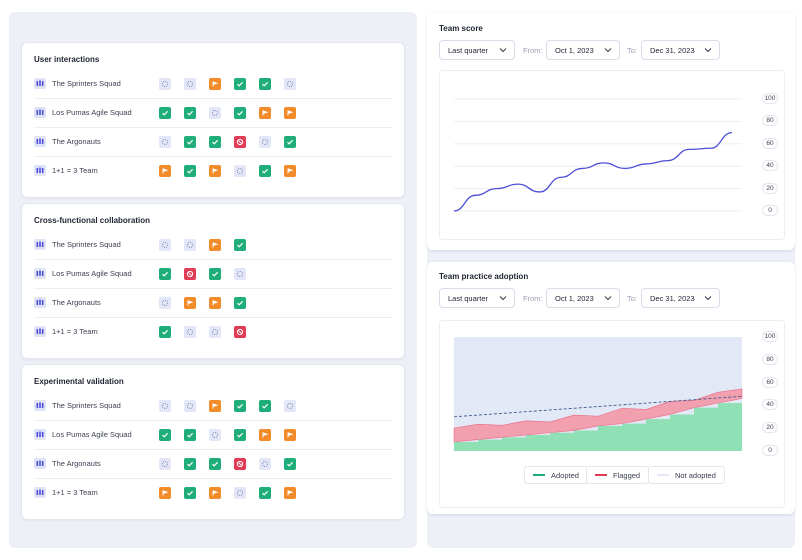  Describe the element at coordinates (618, 475) in the screenshot. I see `legend-item-flagged: Flagged` at that location.